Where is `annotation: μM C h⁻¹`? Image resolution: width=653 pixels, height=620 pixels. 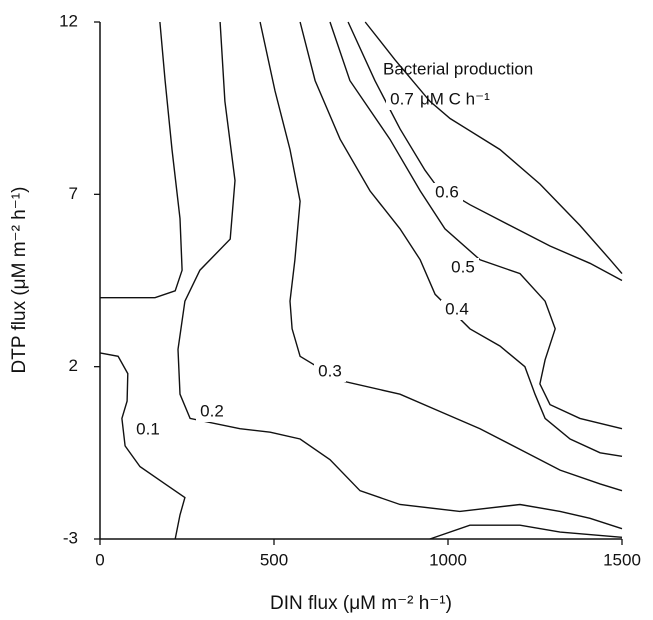 annotation: μM C h⁻¹ is located at coordinates (455, 98).